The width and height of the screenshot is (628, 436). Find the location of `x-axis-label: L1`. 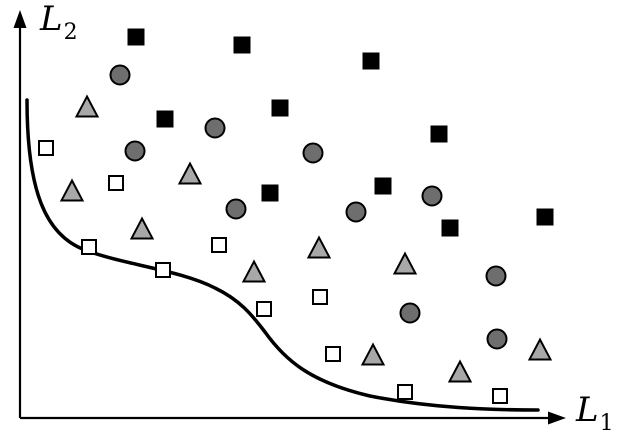

x-axis-label: L1 is located at coordinates (595, 412).